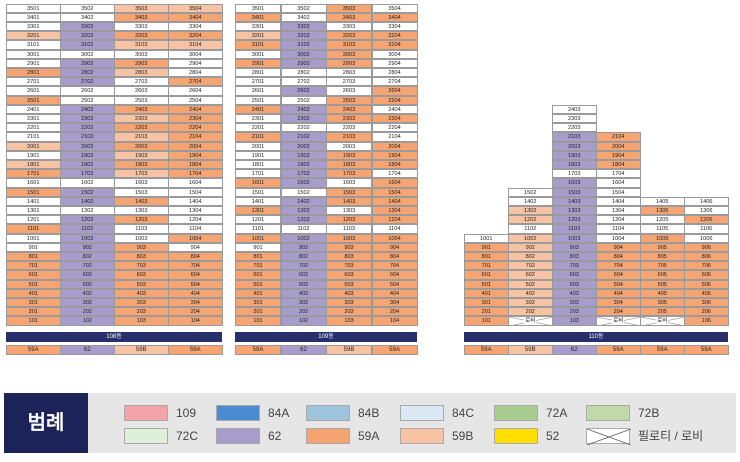 This screenshot has height=462, width=740. Describe the element at coordinates (574, 119) in the screenshot. I see `unit-cell: 2303` at that location.